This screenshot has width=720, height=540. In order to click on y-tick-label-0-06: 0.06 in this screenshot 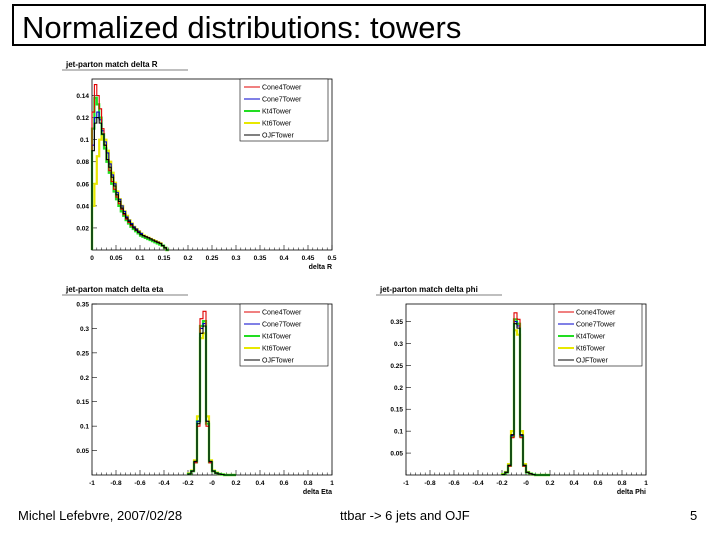, I will do `click(82, 184)`.